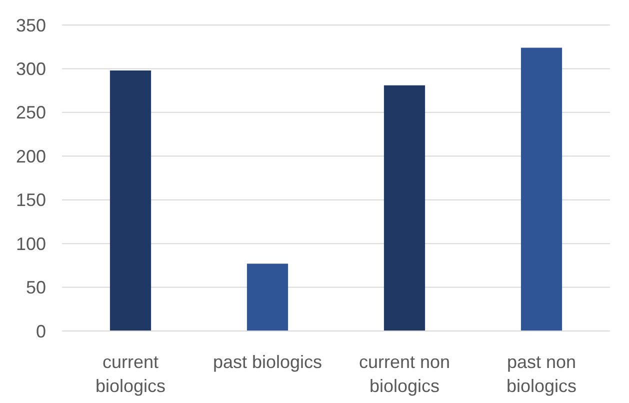 The height and width of the screenshot is (403, 629). What do you see at coordinates (404, 374) in the screenshot?
I see `x-tick-label: current non biologics` at bounding box center [404, 374].